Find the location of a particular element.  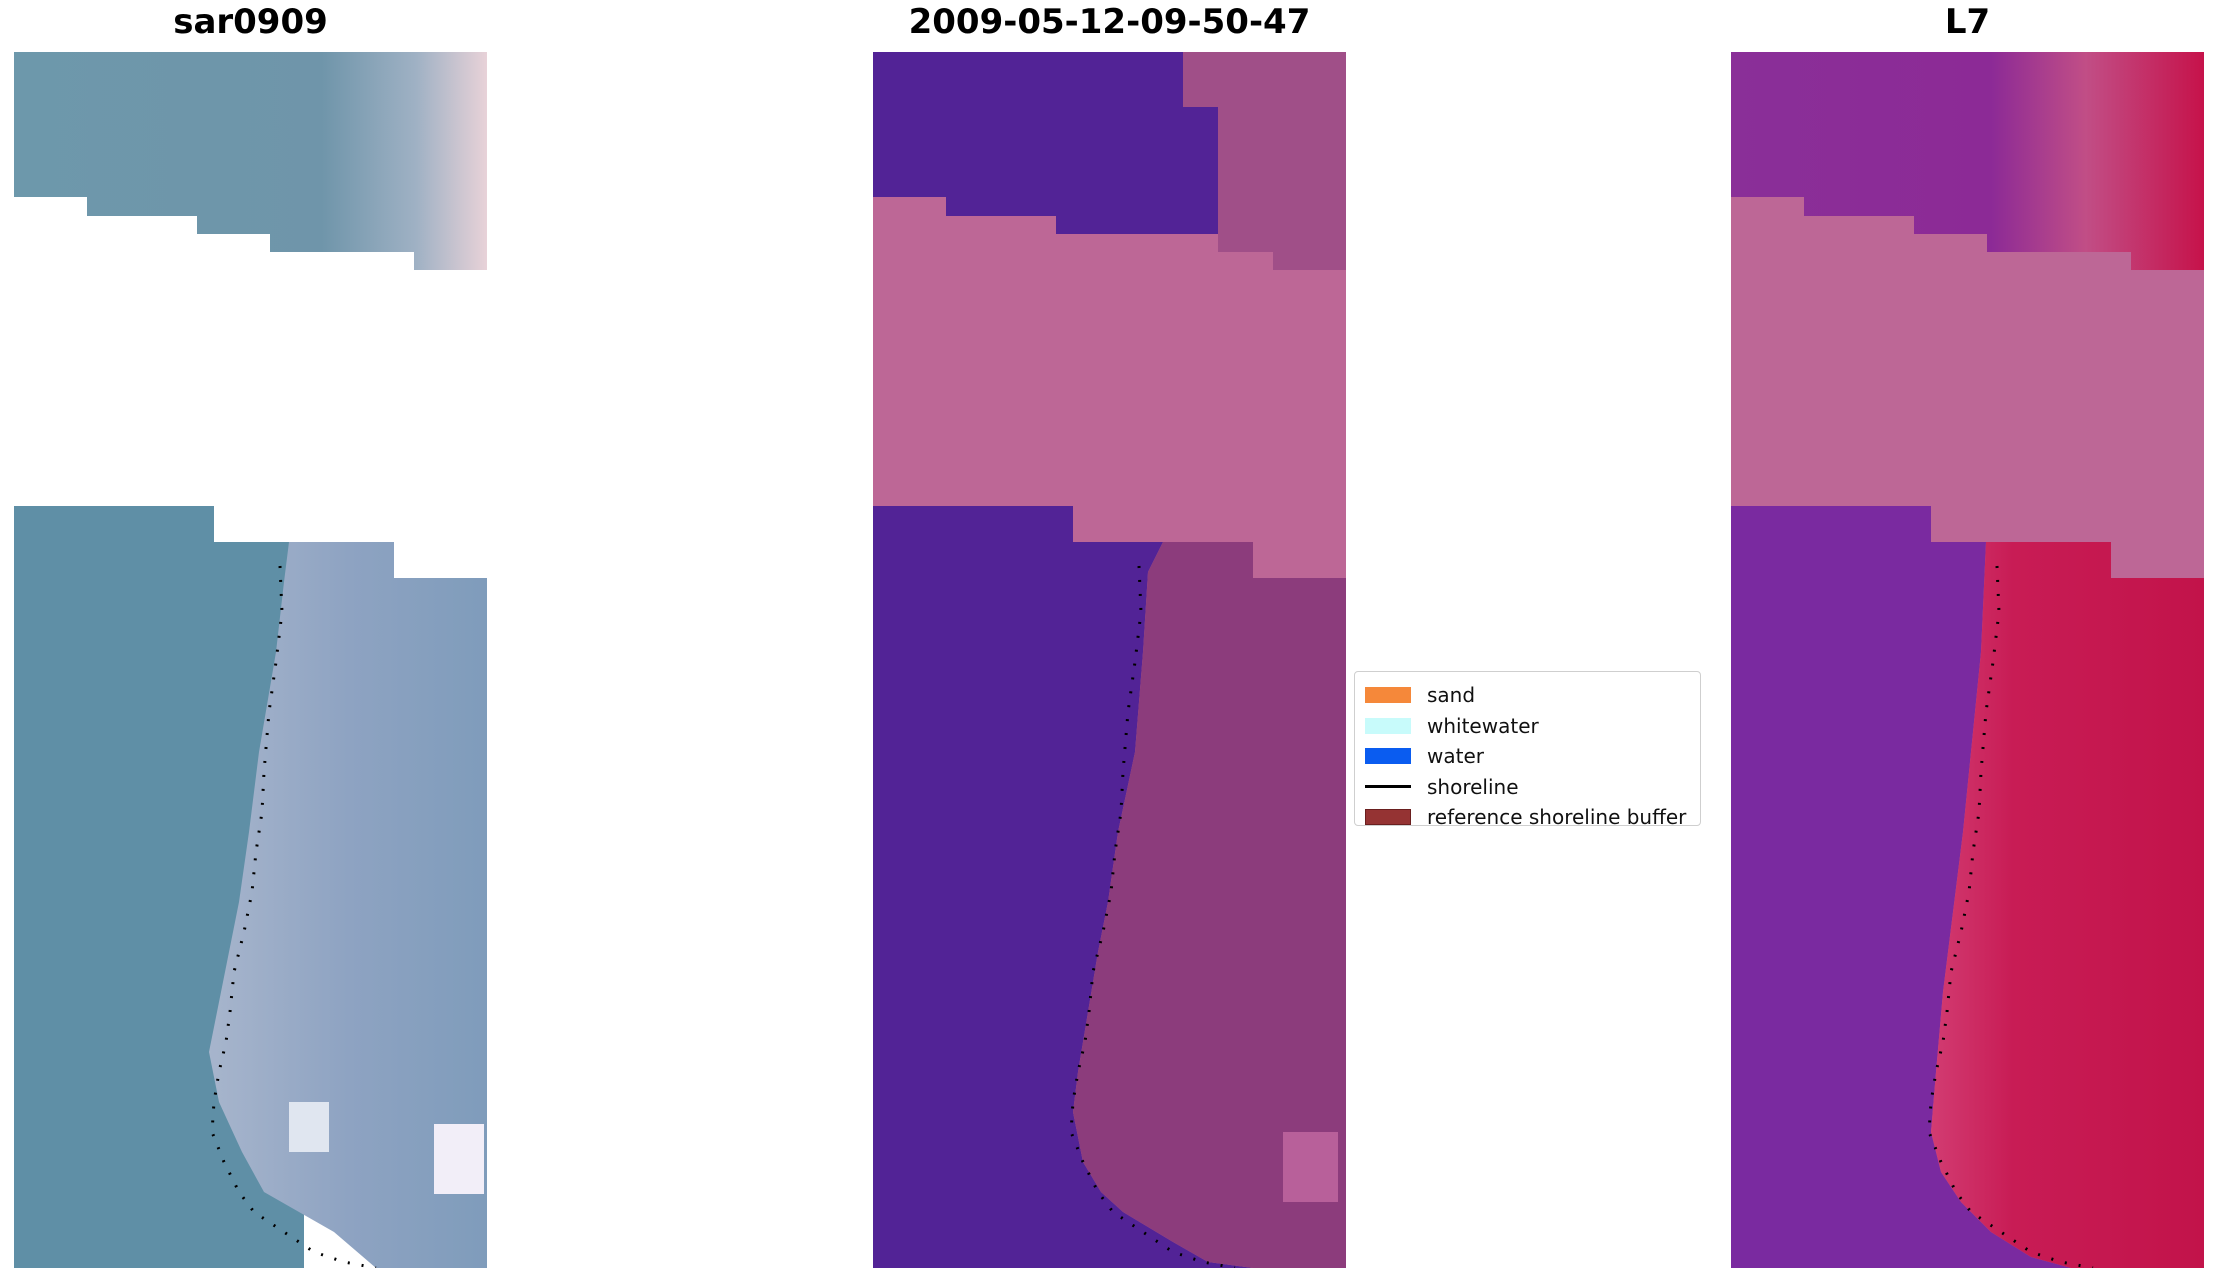

legend-item-whitewater: whitewater is located at coordinates (1527, 726).